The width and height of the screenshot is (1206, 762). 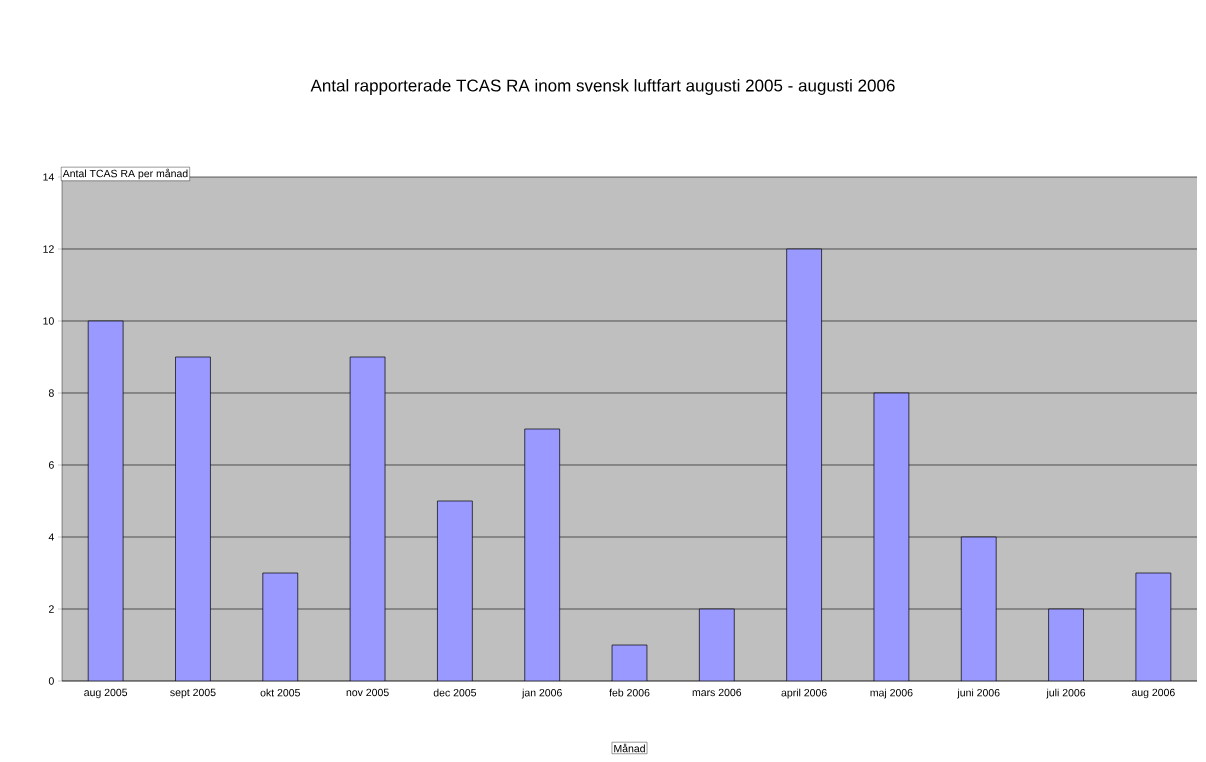 I want to click on x-tick-label: juli 2006, so click(x=1066, y=693).